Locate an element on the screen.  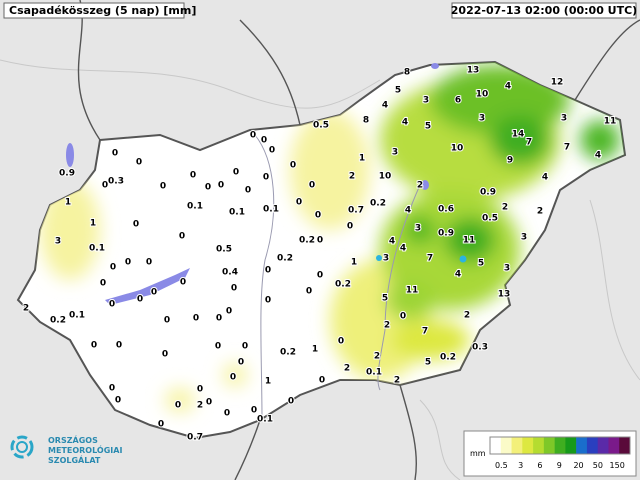
logo-text: METEOROLÓGIAI is located at coordinates (85, 449).